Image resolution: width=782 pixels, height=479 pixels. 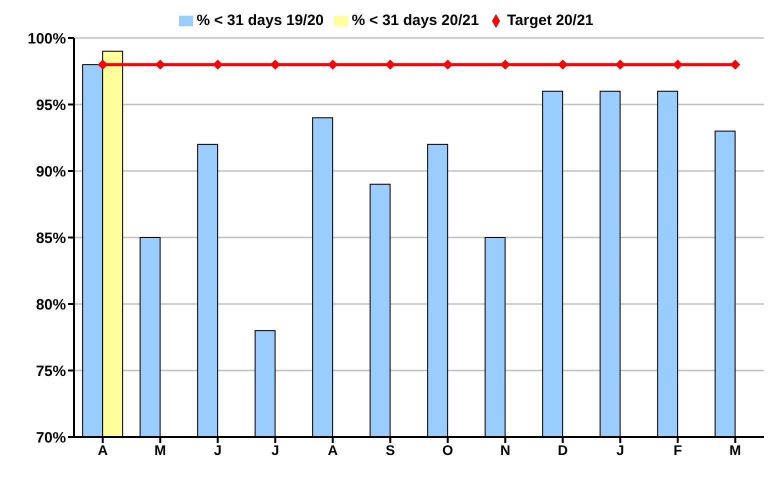 I want to click on y-tick-label: 75%, so click(x=51, y=371).